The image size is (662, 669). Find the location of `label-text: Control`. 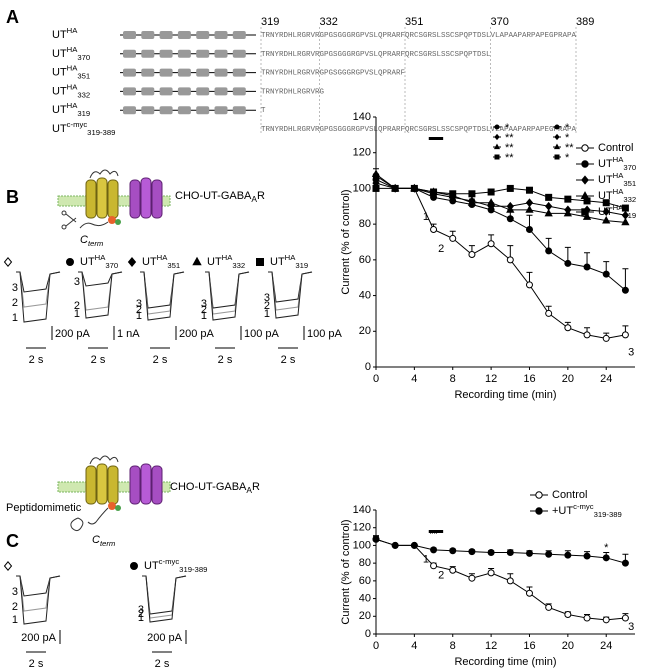

label-text: Control is located at coordinates (569, 495).